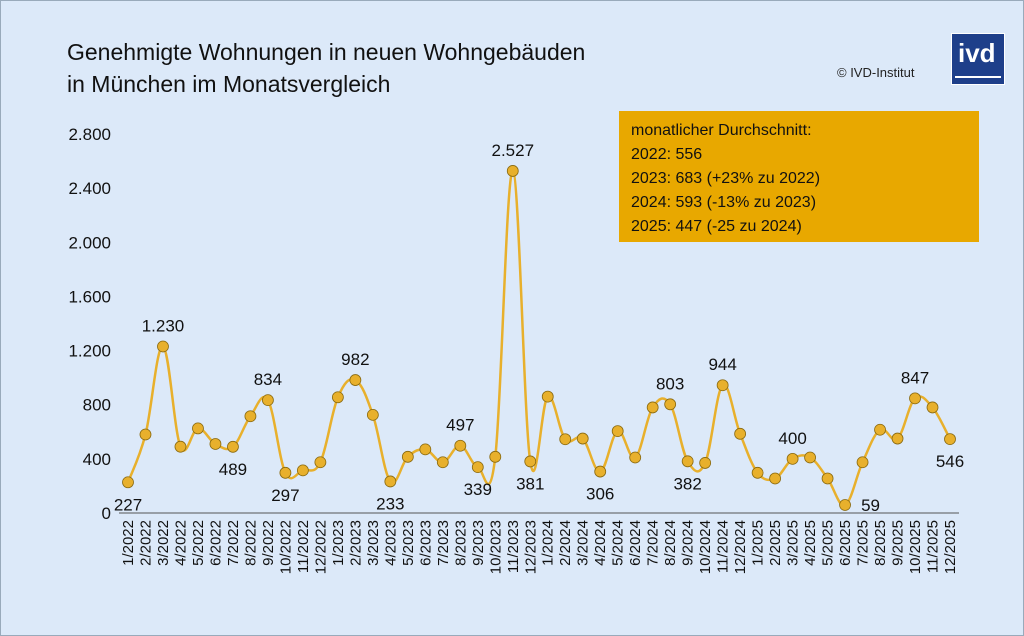  I want to click on data-label: 982, so click(355, 359).